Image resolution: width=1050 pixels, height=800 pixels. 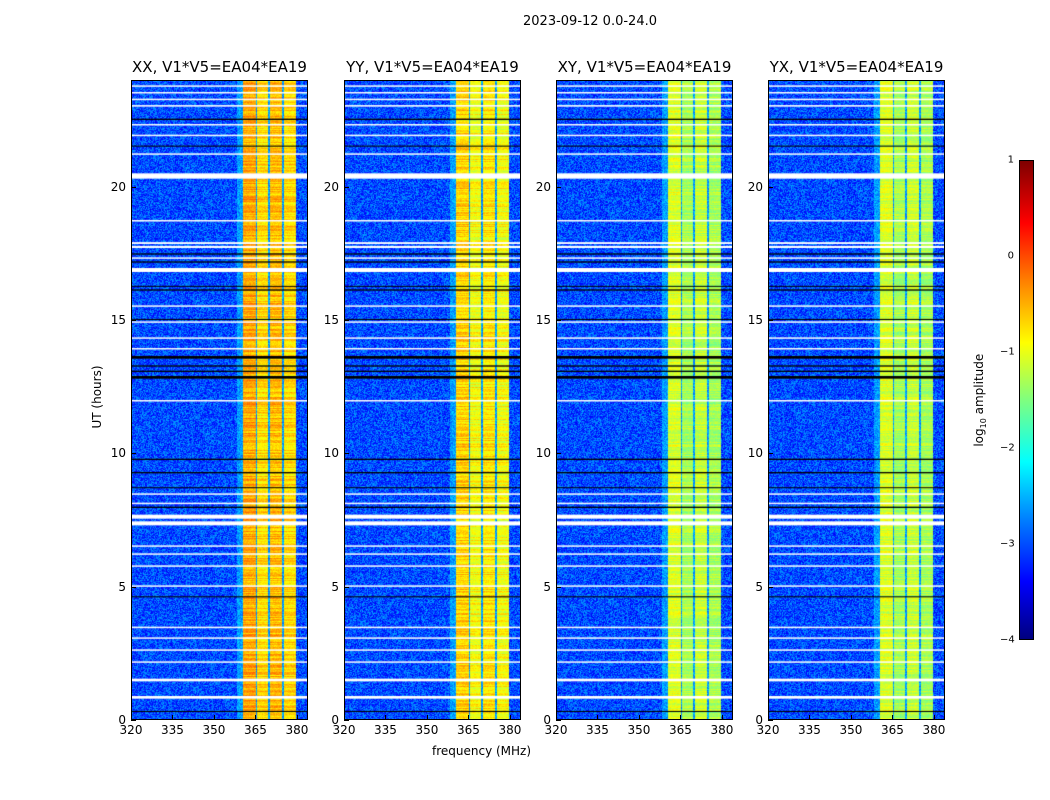 What do you see at coordinates (1007, 448) in the screenshot?
I see `colorbar-tick-label: −2` at bounding box center [1007, 448].